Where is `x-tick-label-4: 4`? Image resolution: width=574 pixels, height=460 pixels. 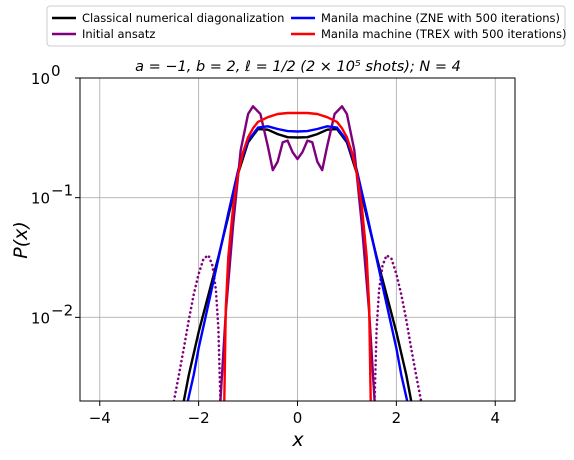 x-tick-label-4: 4 is located at coordinates (495, 418).